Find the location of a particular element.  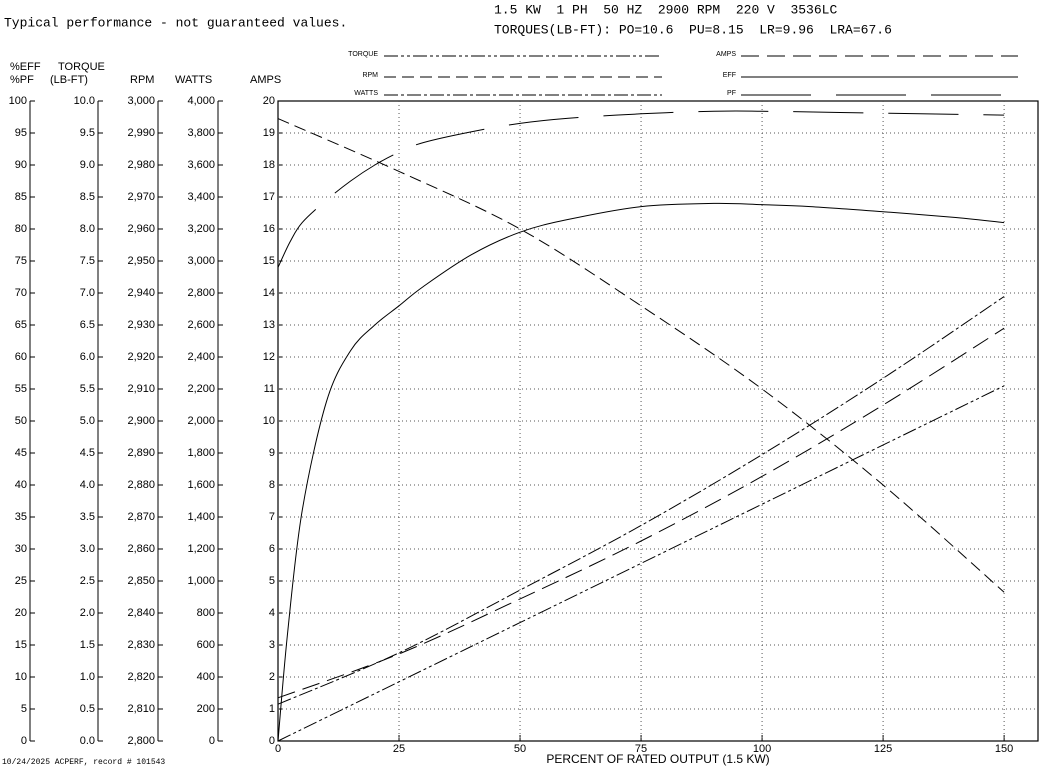

y-tick-label: 1,000 is located at coordinates (201, 581).